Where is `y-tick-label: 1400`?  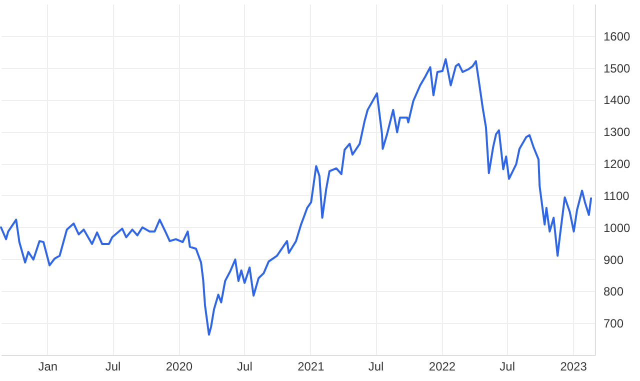 y-tick-label: 1400 is located at coordinates (617, 100).